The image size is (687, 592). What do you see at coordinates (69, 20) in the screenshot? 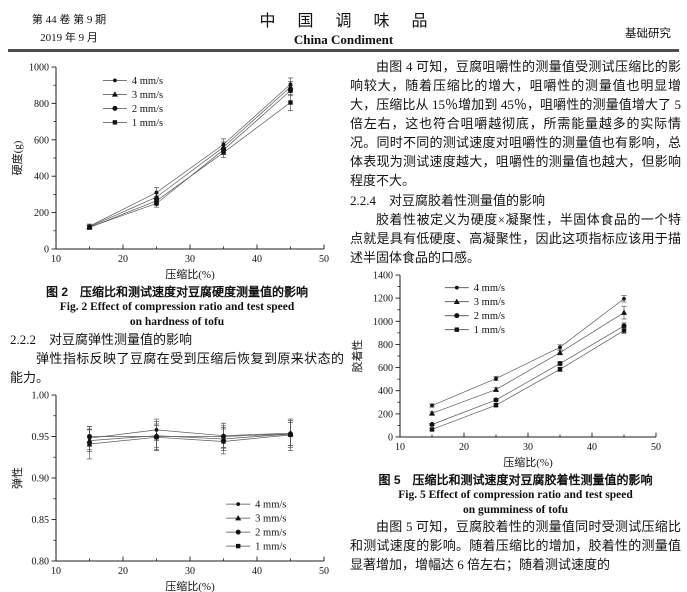
I see `volume-issue: 第 44 卷 第 9 期` at bounding box center [69, 20].